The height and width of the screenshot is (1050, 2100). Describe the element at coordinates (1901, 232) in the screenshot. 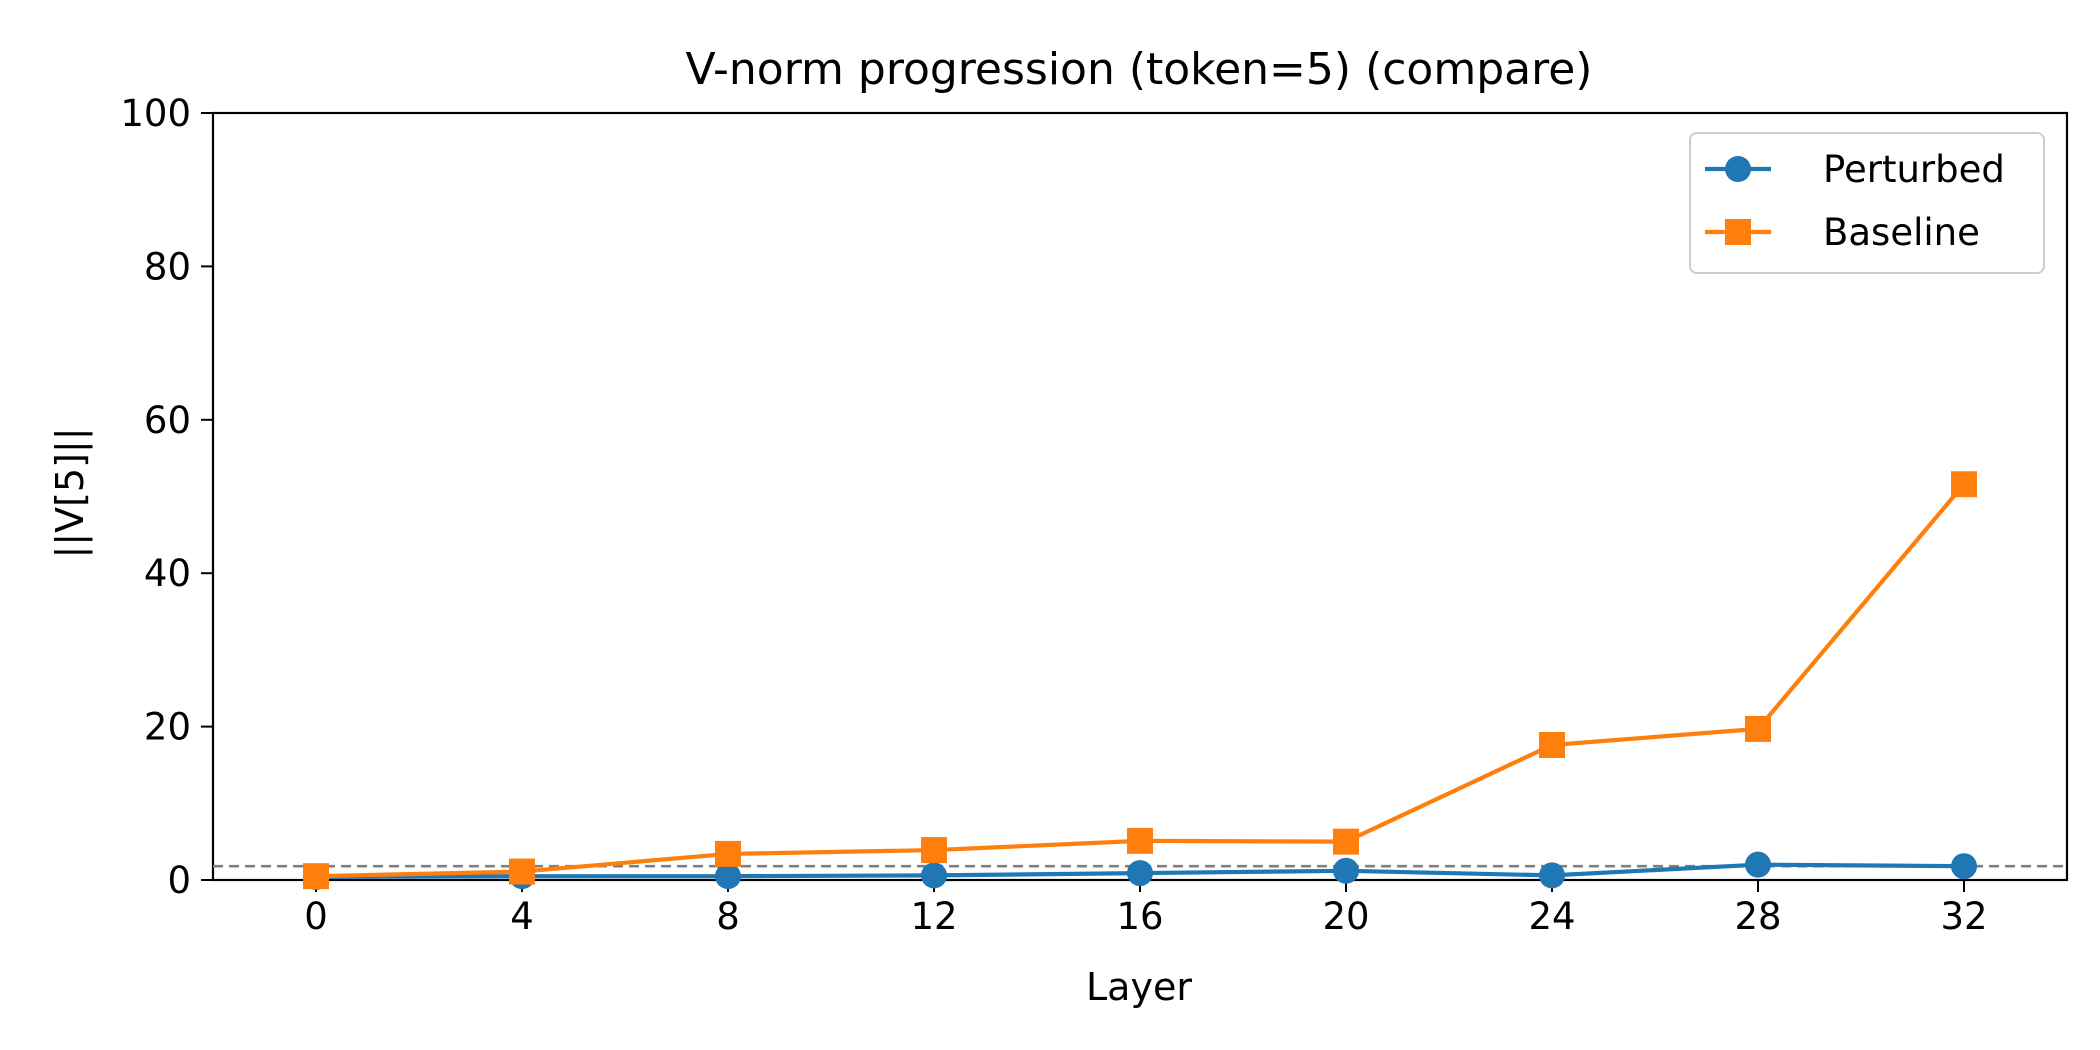

I see `legend-label: Baseline` at that location.